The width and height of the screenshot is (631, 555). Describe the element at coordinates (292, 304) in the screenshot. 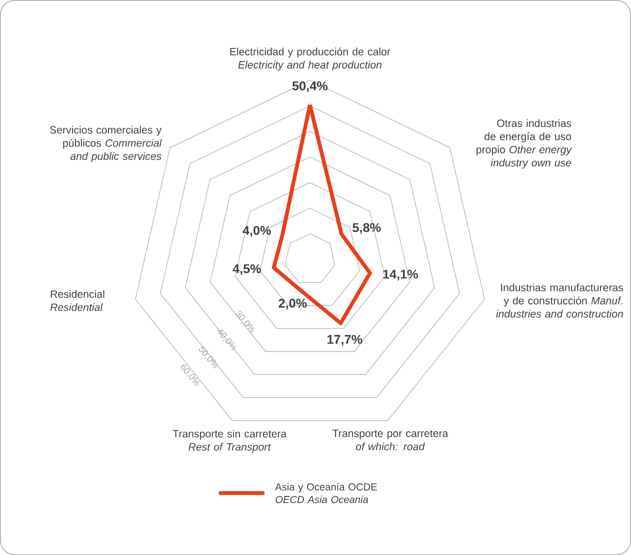

I see `data-label: 2,0%` at that location.